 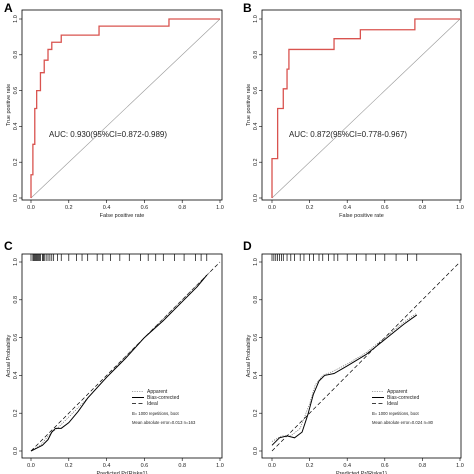 I want to click on auc-annotation: AUC: 0.872(95%CI=0.778-0.967), so click(x=348, y=134).